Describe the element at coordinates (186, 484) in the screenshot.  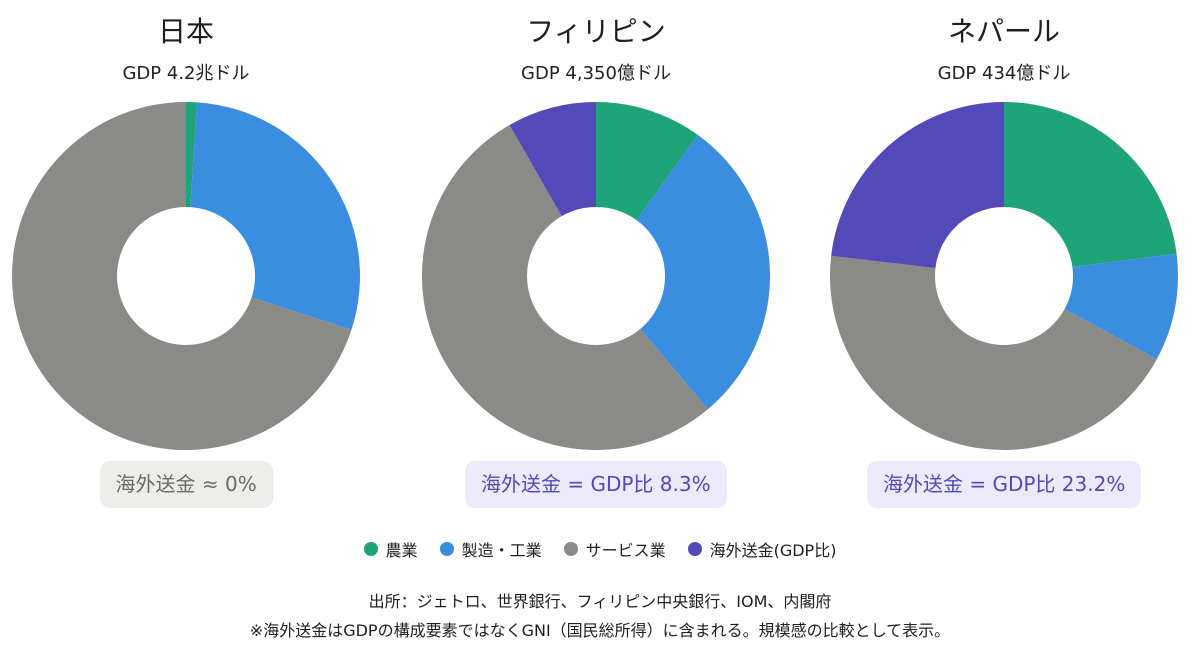
I see `remittance-badge: 海外送金 ≈ 0%` at that location.